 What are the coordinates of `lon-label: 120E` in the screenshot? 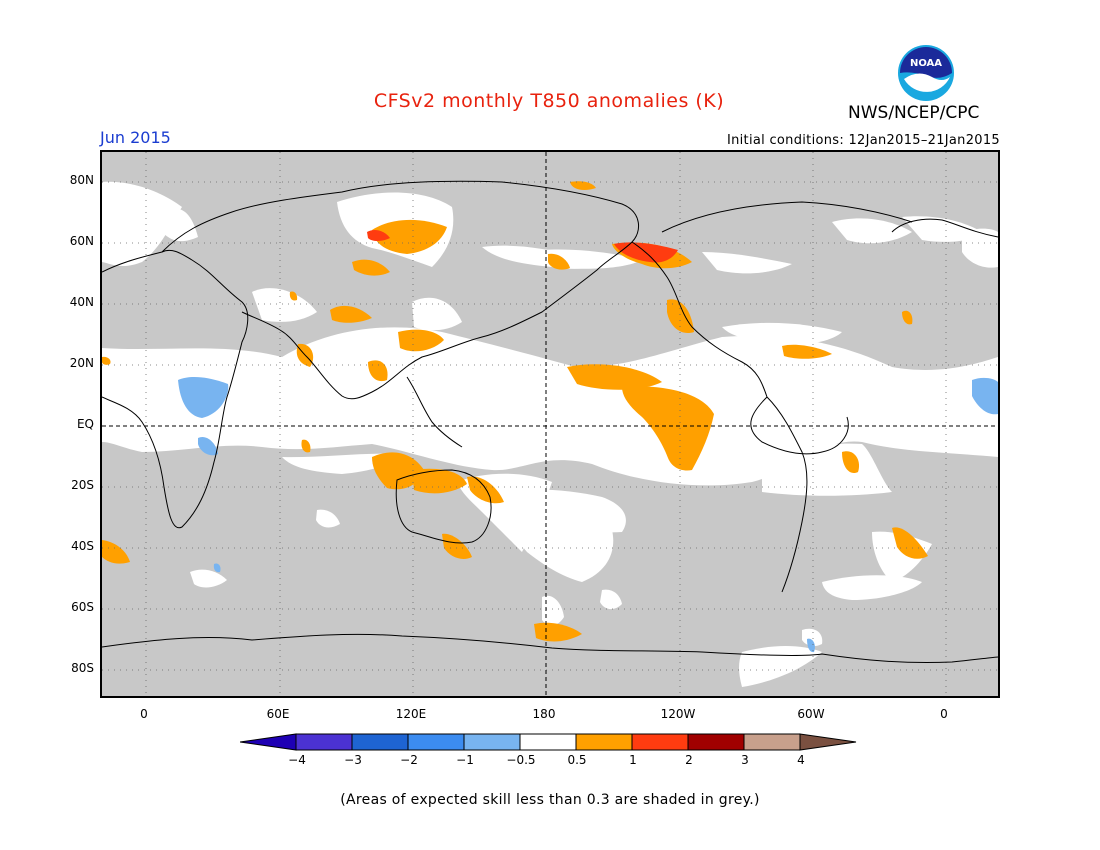 It's located at (411, 714).